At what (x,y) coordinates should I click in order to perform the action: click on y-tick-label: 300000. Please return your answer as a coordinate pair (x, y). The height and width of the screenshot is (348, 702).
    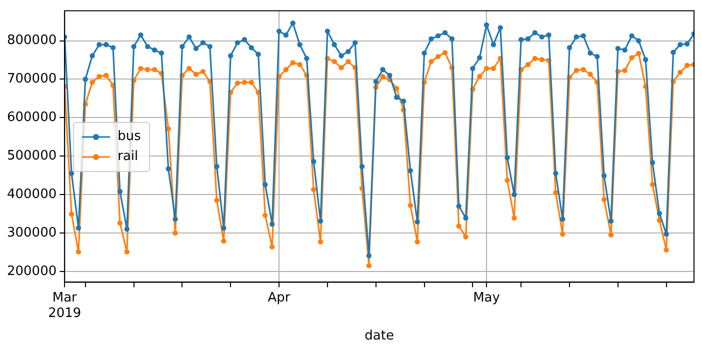
    Looking at the image, I should click on (31, 232).